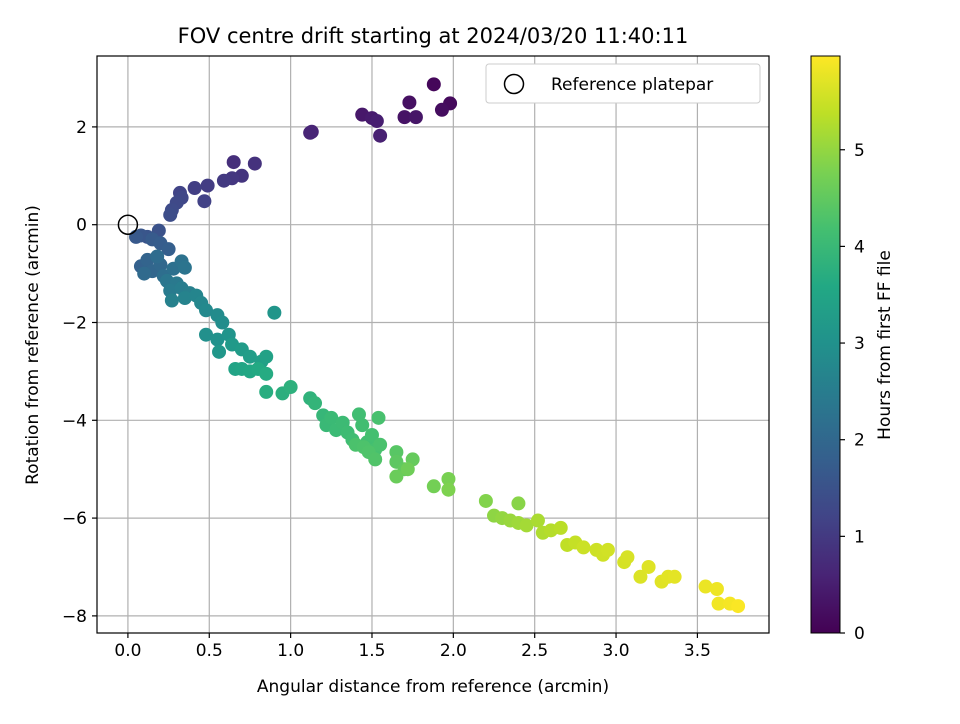 The height and width of the screenshot is (724, 960). I want to click on legend-box, so click(623, 83).